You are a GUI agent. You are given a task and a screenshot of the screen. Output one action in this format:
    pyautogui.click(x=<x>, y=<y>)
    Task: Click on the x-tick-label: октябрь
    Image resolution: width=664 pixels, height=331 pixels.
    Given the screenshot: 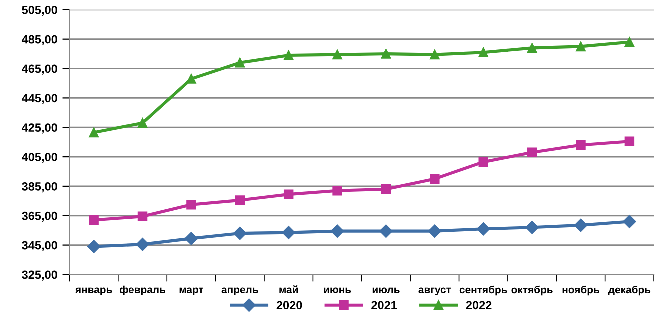 What is the action you would take?
    pyautogui.click(x=532, y=291)
    